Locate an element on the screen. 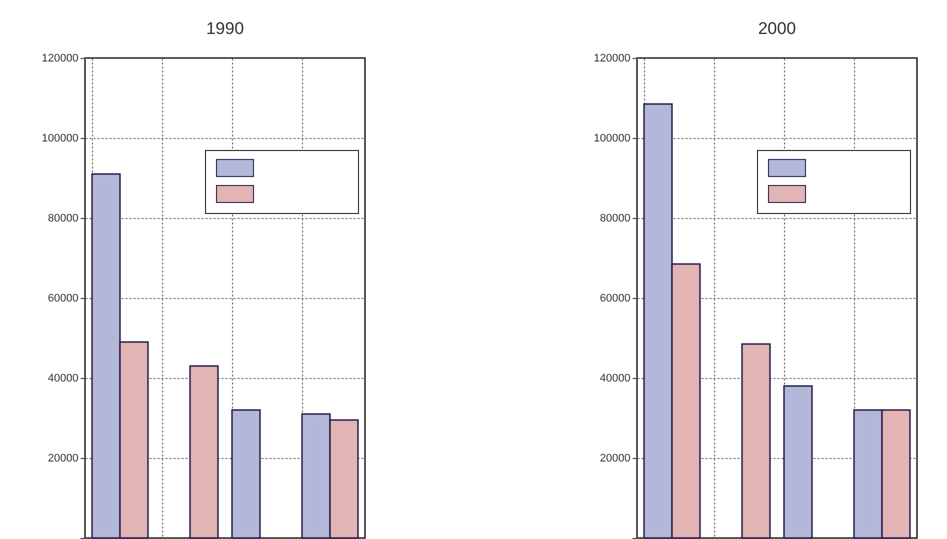  chart-title: 2000 is located at coordinates (777, 28).